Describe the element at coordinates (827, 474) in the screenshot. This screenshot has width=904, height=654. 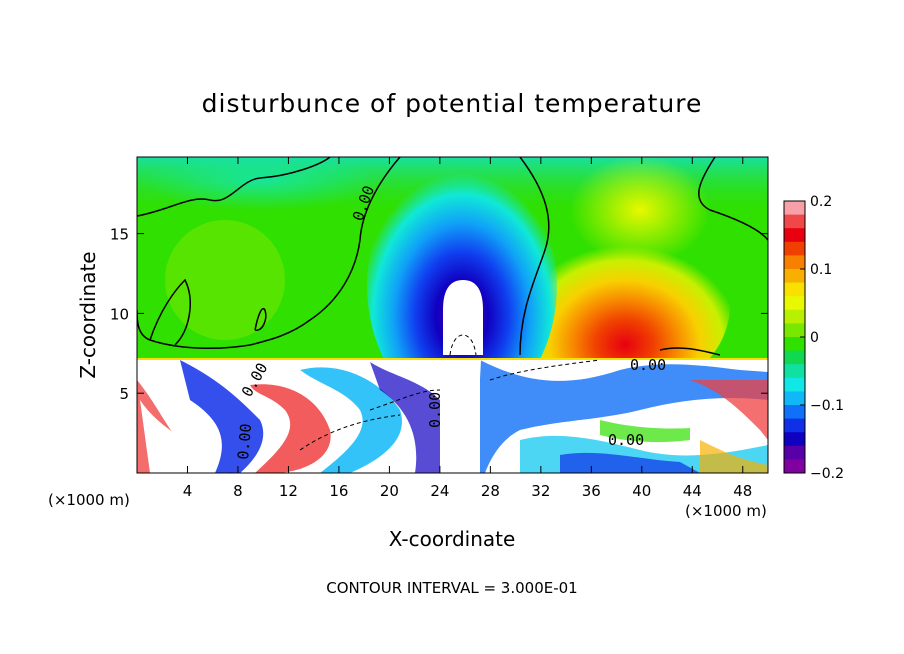
I see `colorbar-tick-label: −0.2` at that location.